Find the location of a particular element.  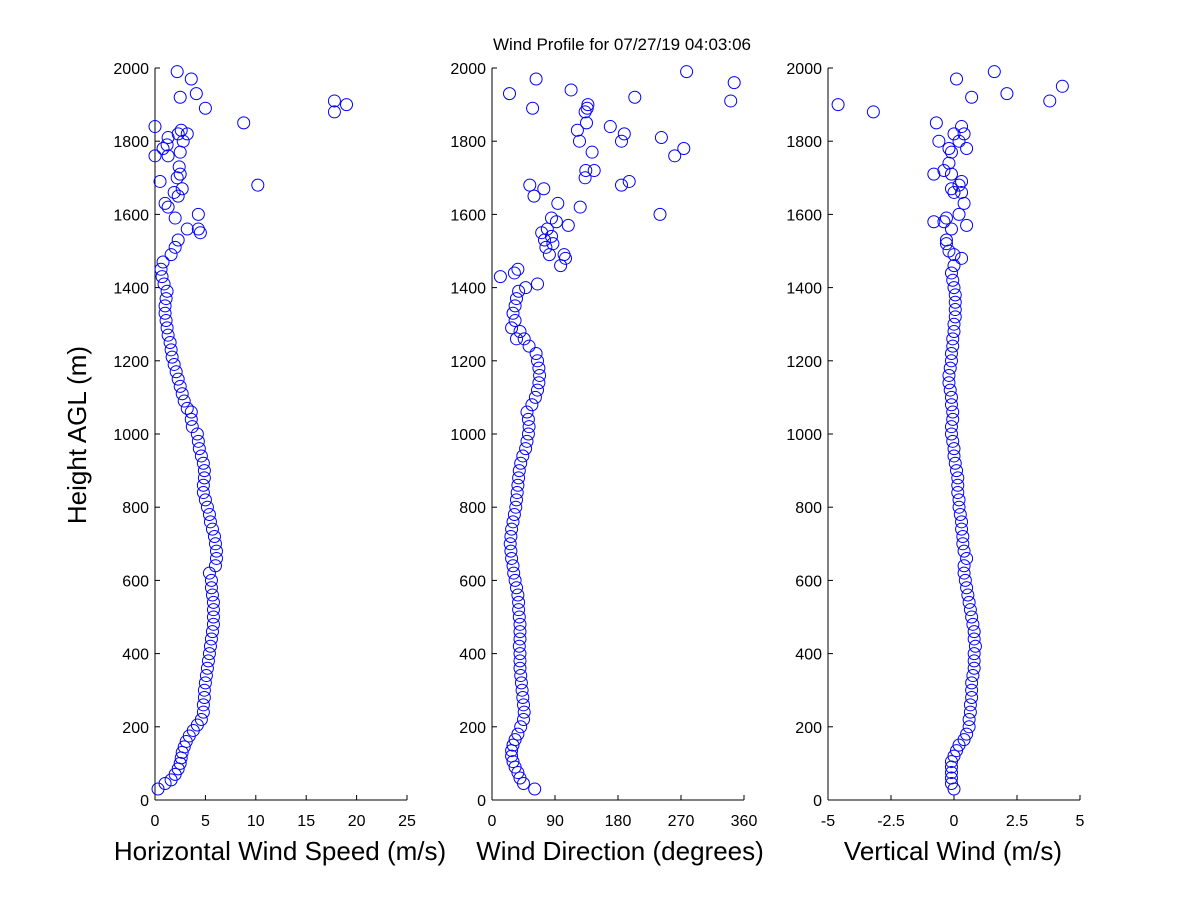

x-tick-label: 270 is located at coordinates (681, 821).